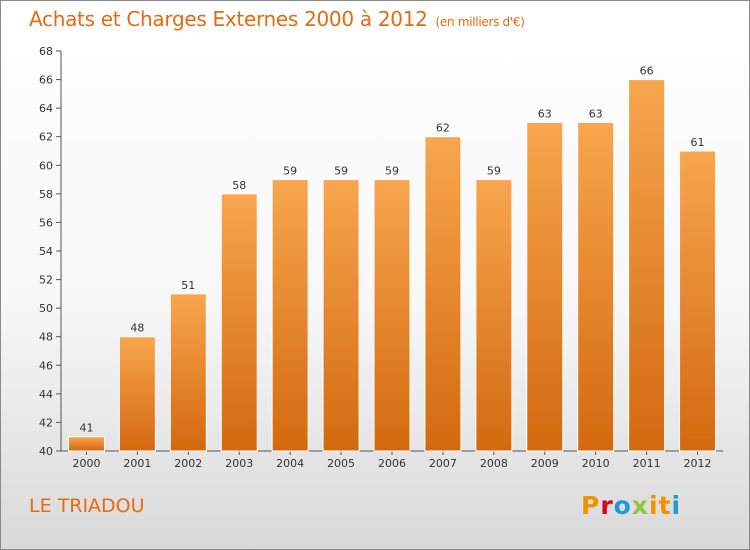  Describe the element at coordinates (443, 463) in the screenshot. I see `x-tick-label-2007: 2007` at that location.